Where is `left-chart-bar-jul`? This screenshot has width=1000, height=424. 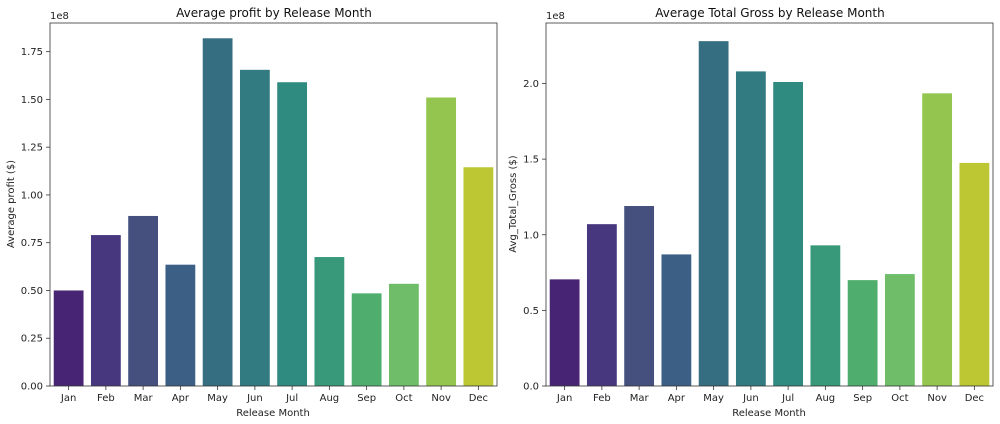 left-chart-bar-jul is located at coordinates (292, 234).